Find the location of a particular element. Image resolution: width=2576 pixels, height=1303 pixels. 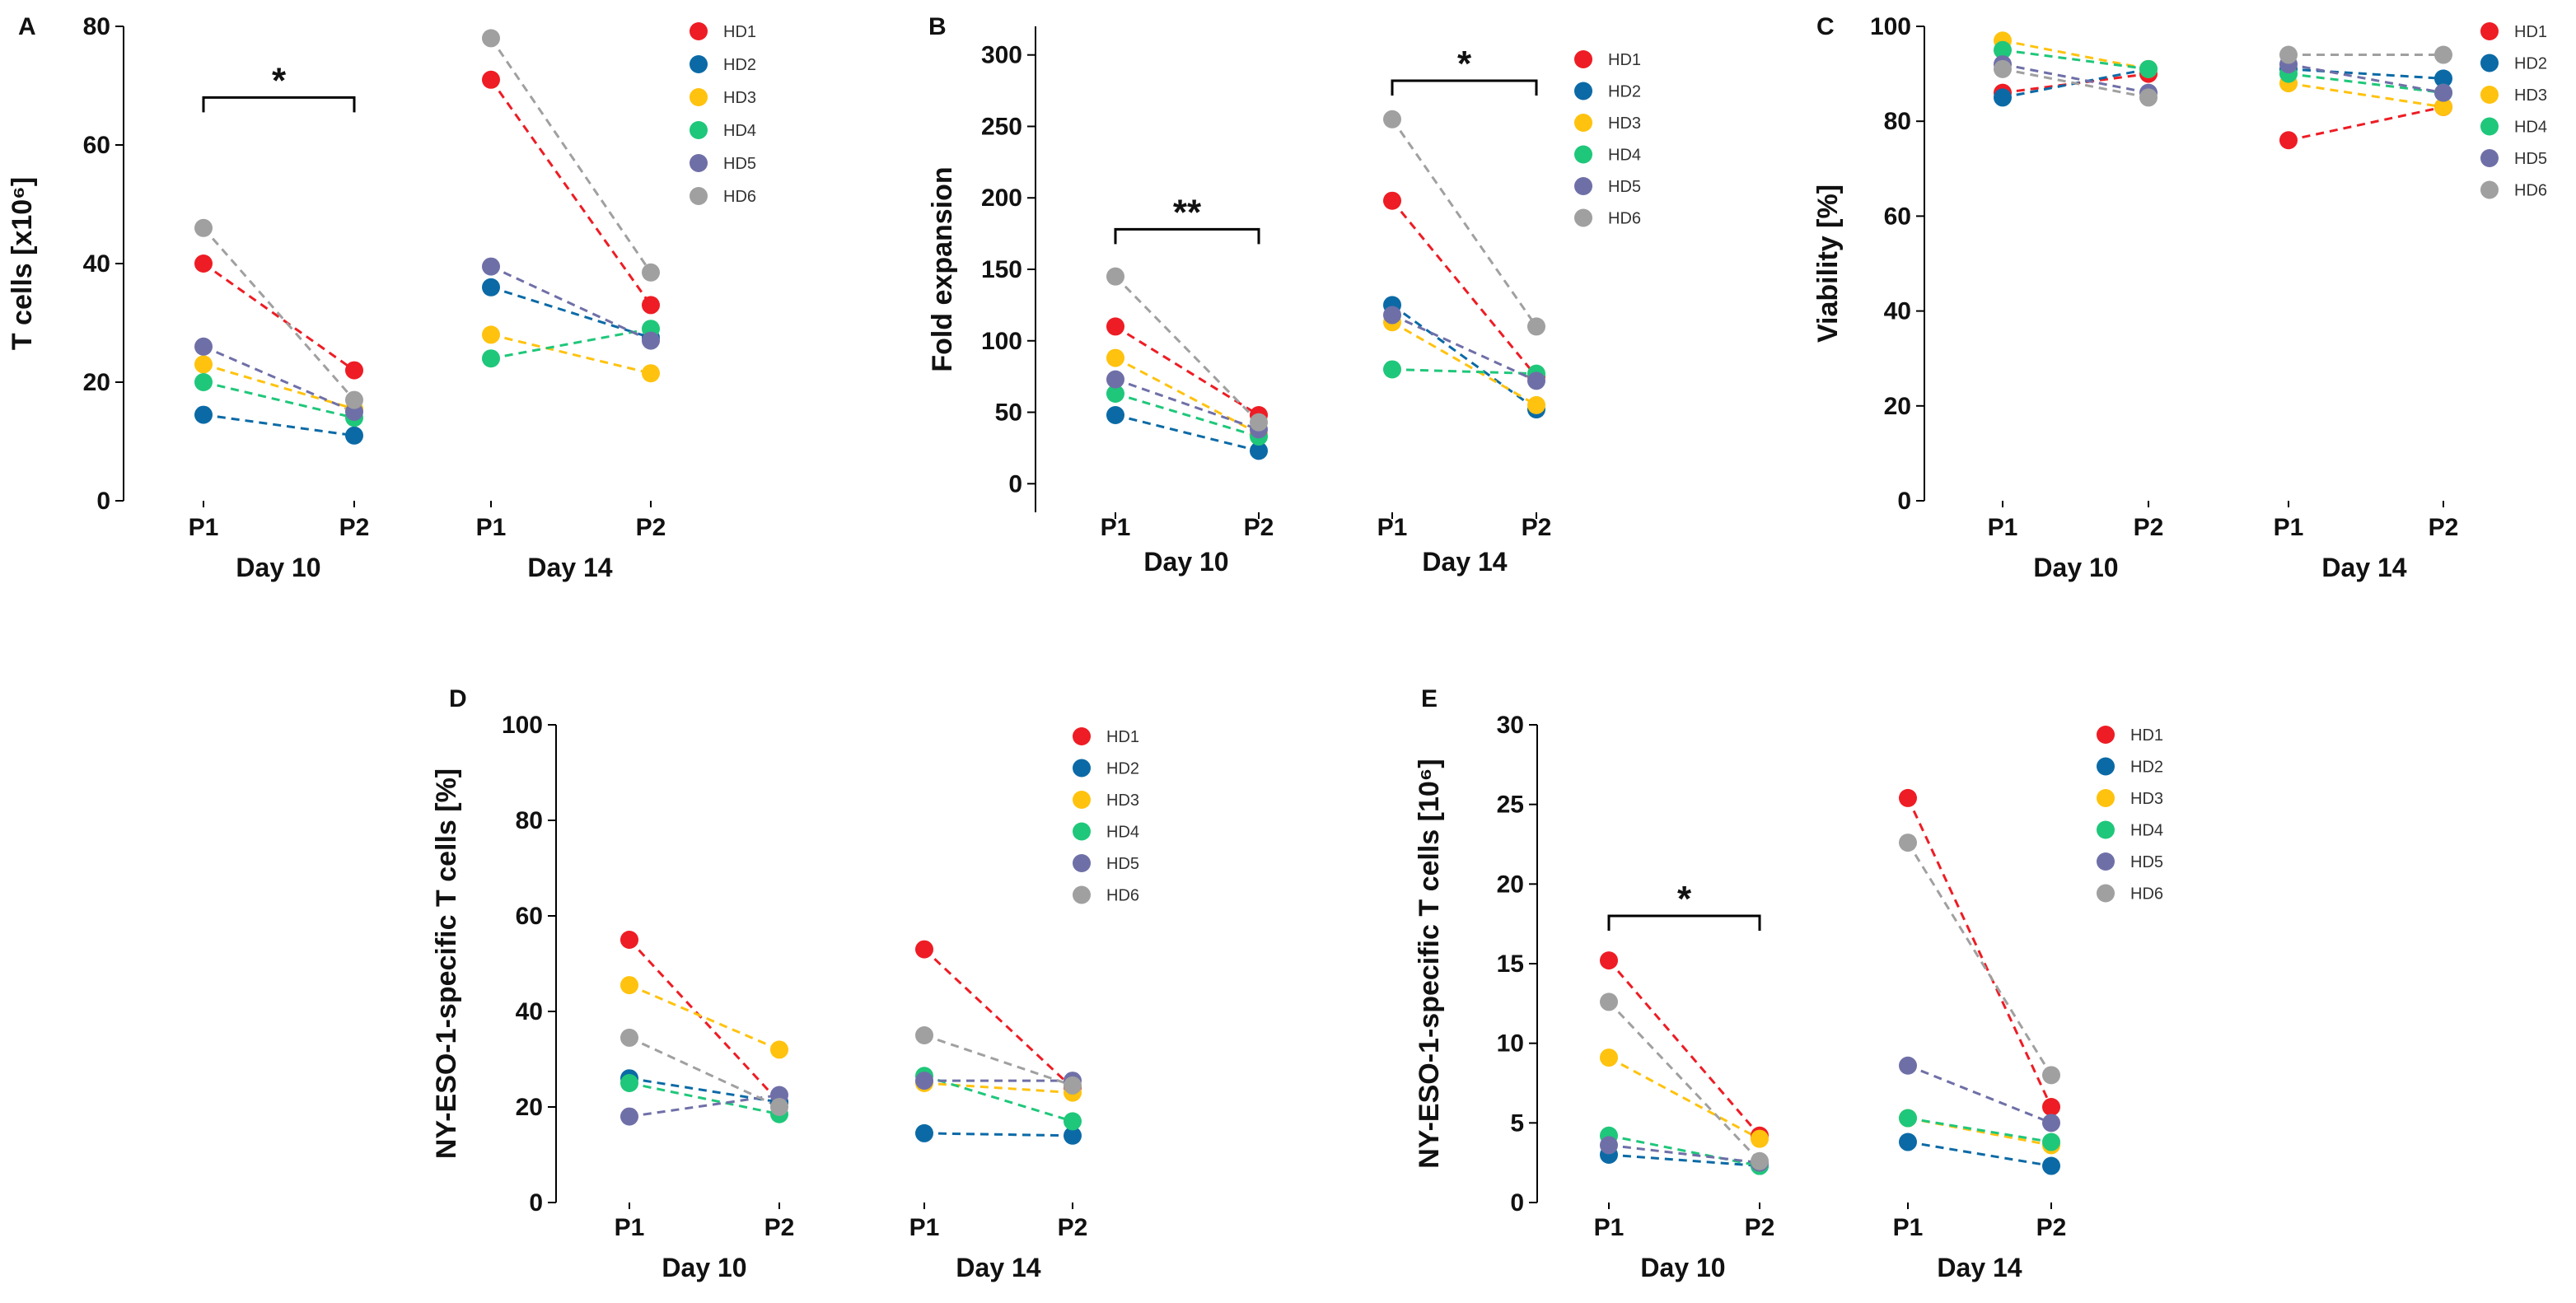

y-tick-label: 5 is located at coordinates (1517, 1123).